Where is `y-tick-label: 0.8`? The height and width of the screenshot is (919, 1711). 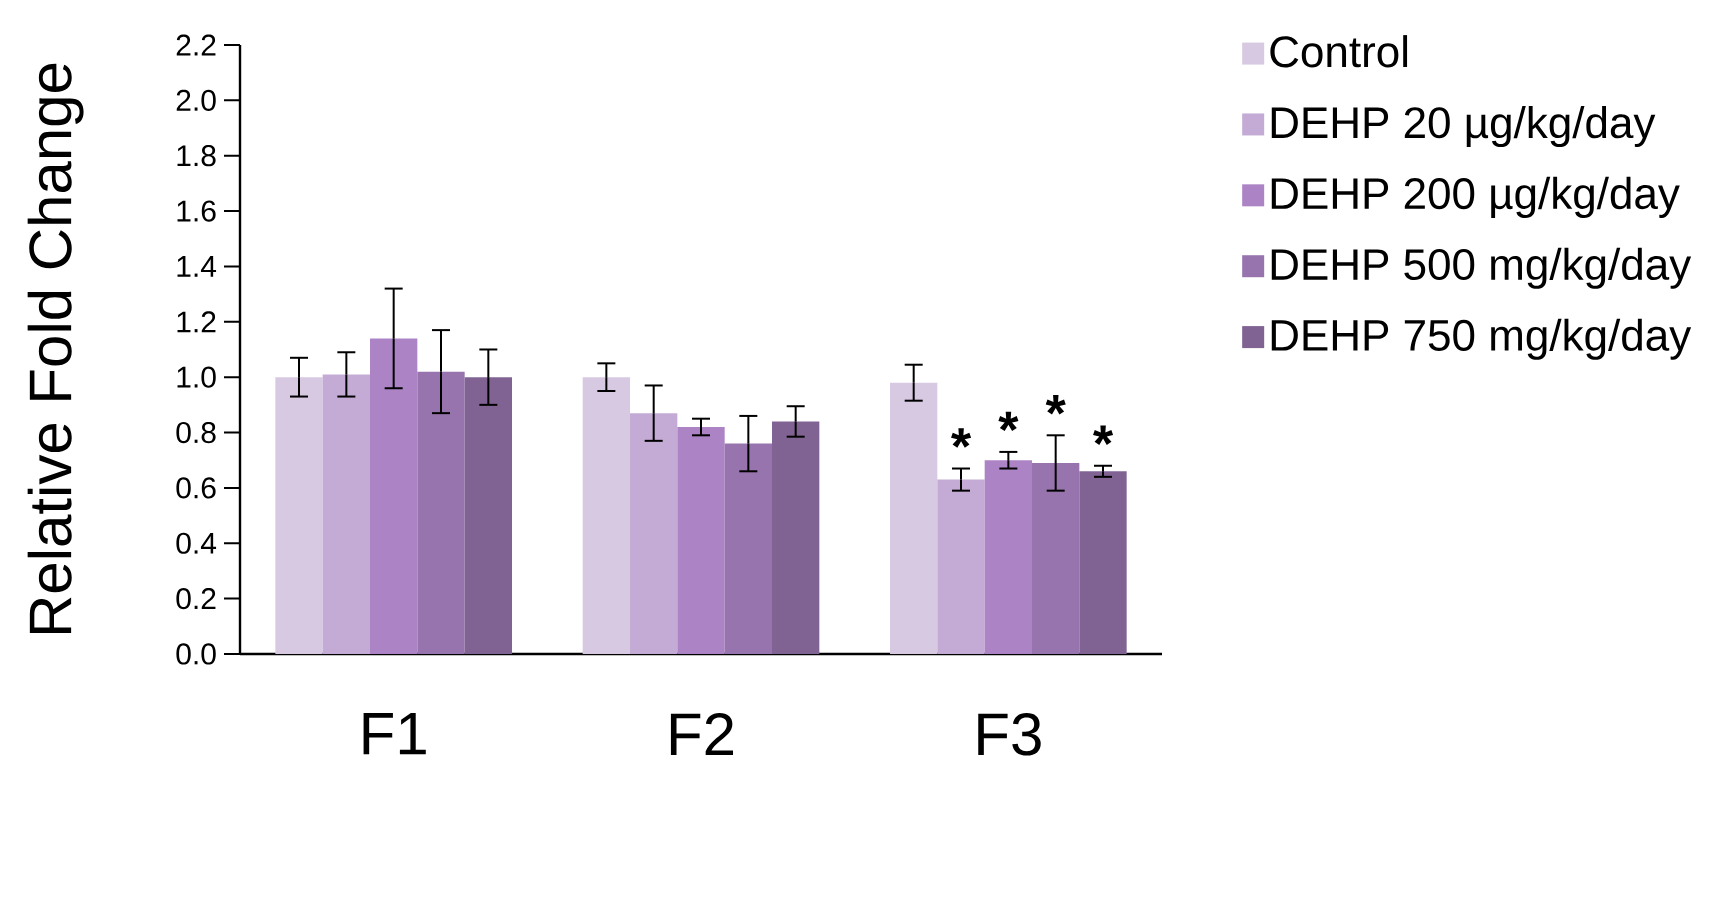 y-tick-label: 0.8 is located at coordinates (196, 432).